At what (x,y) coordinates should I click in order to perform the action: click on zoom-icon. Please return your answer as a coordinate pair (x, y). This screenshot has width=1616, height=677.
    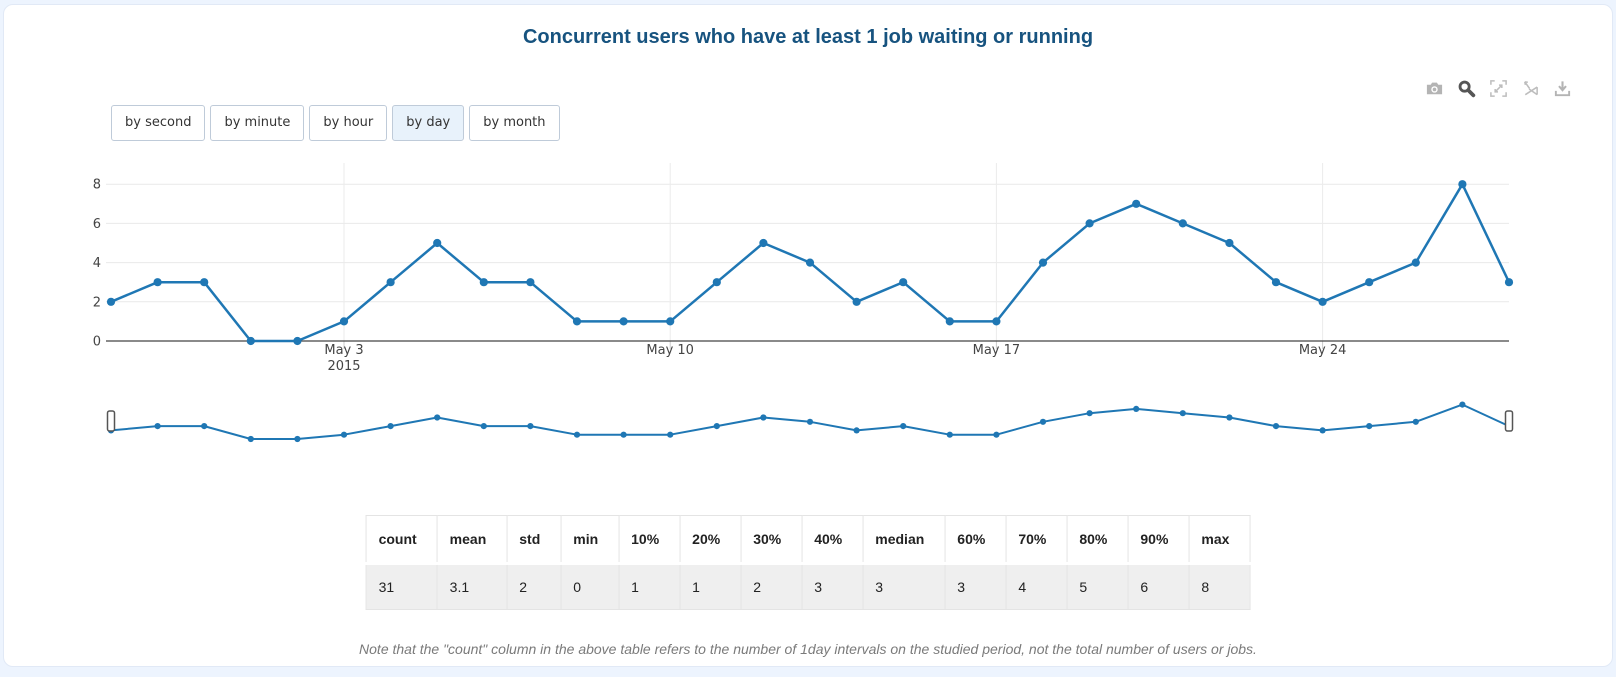
    Looking at the image, I should click on (1466, 88).